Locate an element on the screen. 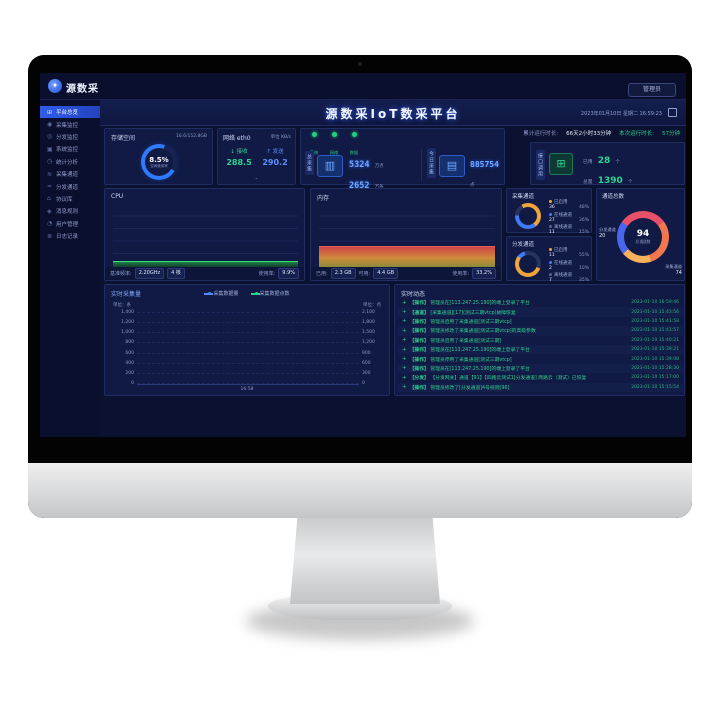  legend-item: 已启用 11 55% is located at coordinates (569, 253).